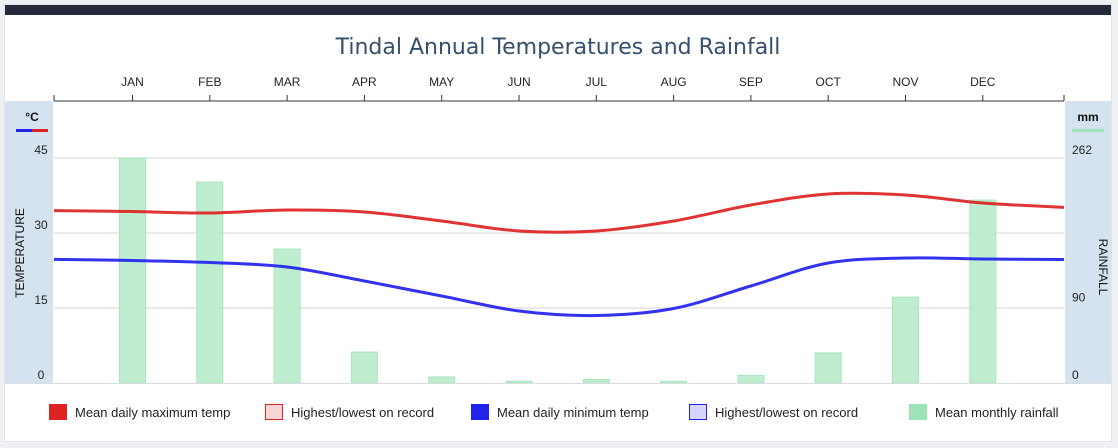 Image resolution: width=1118 pixels, height=448 pixels. Describe the element at coordinates (1087, 117) in the screenshot. I see `right-axis-unit: mm` at that location.